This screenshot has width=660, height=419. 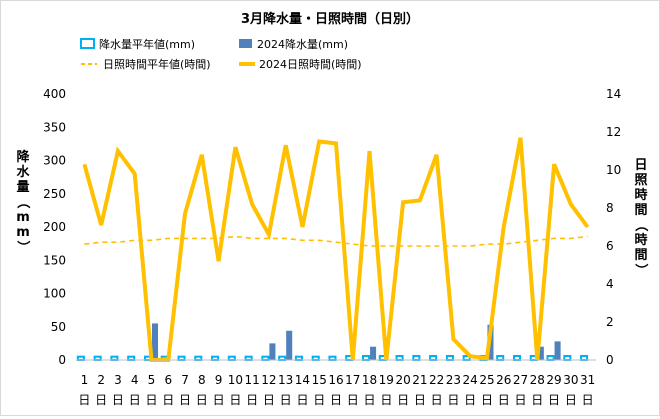 I want to click on x-tick-label: 12, so click(x=268, y=380).